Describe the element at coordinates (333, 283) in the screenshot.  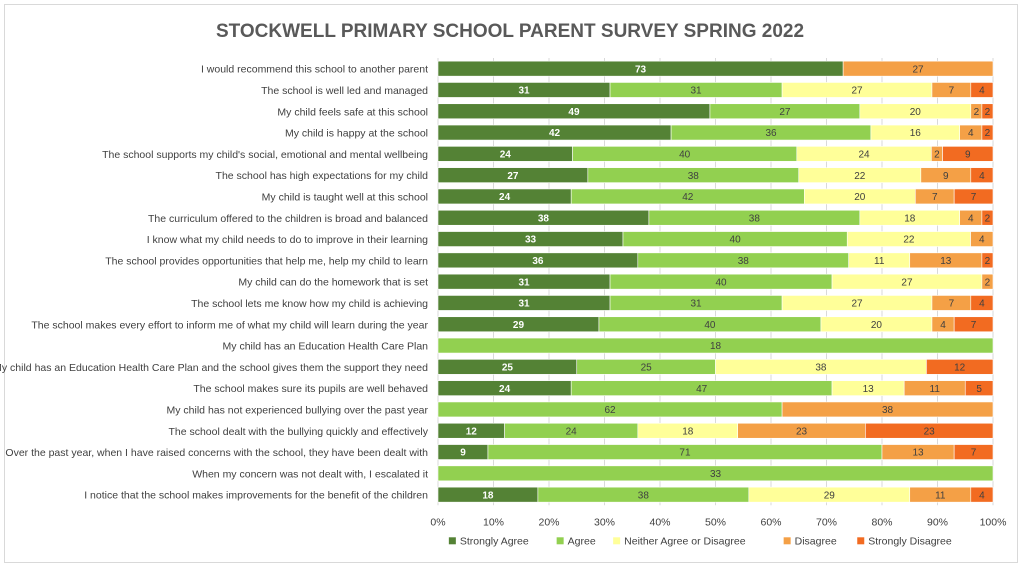
I see `category-label: My child can do the homework that is set` at that location.